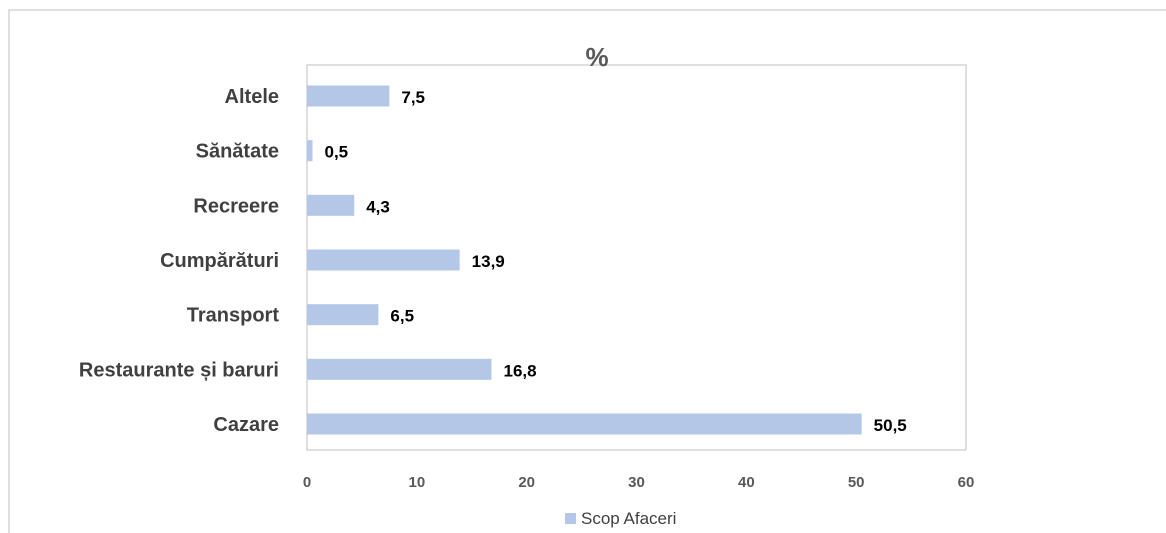 Image resolution: width=1166 pixels, height=533 pixels. I want to click on x-tick-label: 60, so click(966, 482).